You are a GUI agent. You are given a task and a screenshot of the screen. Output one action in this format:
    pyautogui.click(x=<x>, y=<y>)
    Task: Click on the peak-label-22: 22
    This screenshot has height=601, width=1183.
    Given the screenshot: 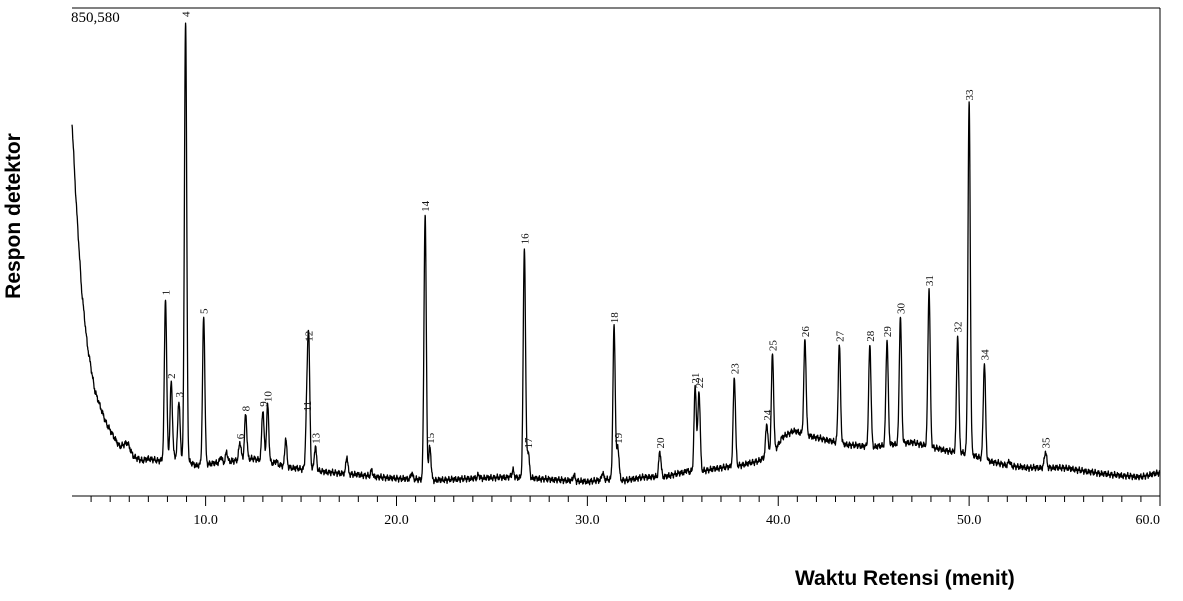 What is the action you would take?
    pyautogui.click(x=700, y=382)
    